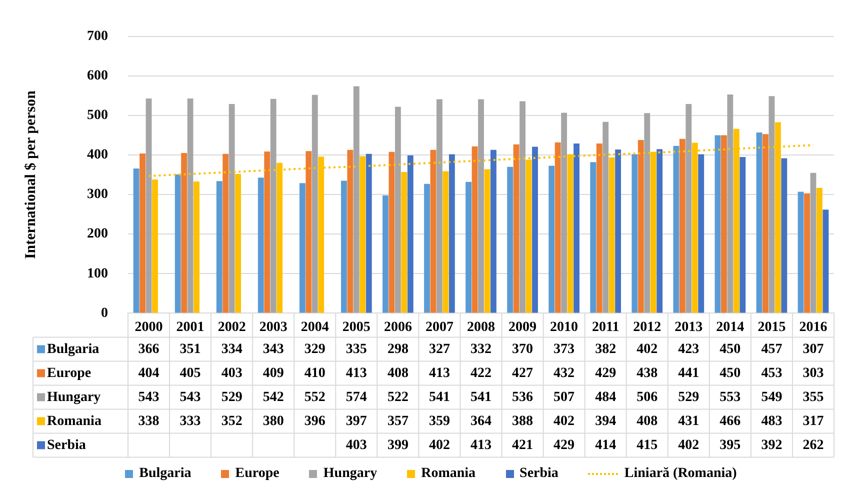 The height and width of the screenshot is (495, 862). I want to click on y-tick-label: 200, so click(97, 234).